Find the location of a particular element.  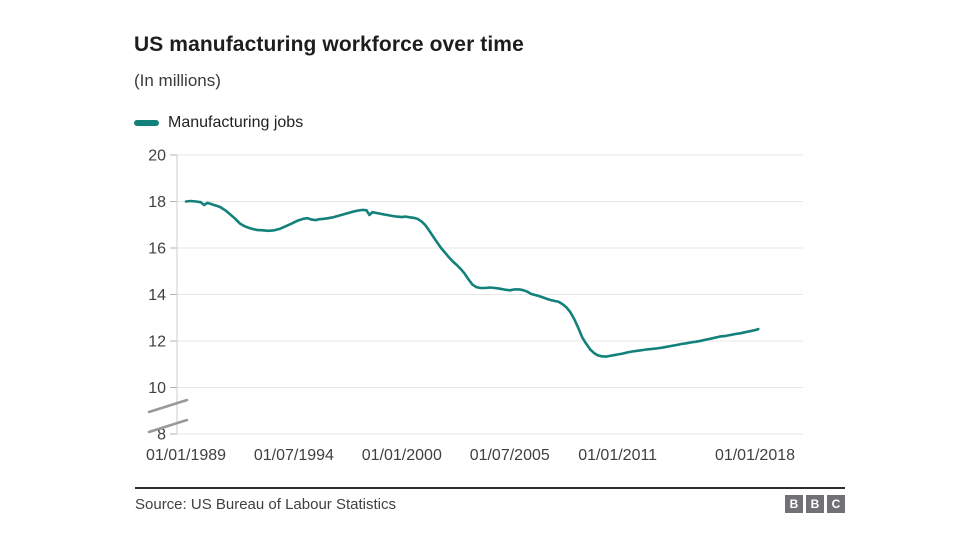

x-tick-label: 01/01/2011 is located at coordinates (617, 455).